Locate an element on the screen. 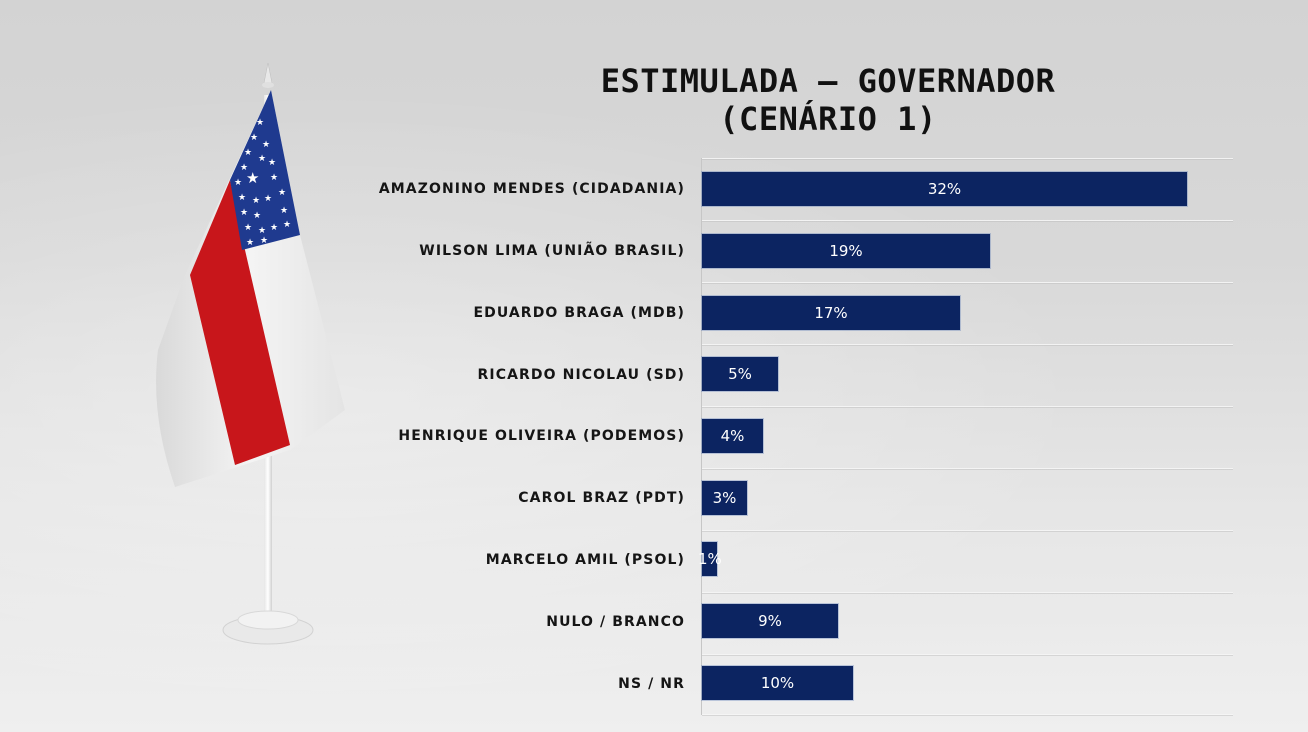  bar-amazonino-mendes: 32% is located at coordinates (944, 189).